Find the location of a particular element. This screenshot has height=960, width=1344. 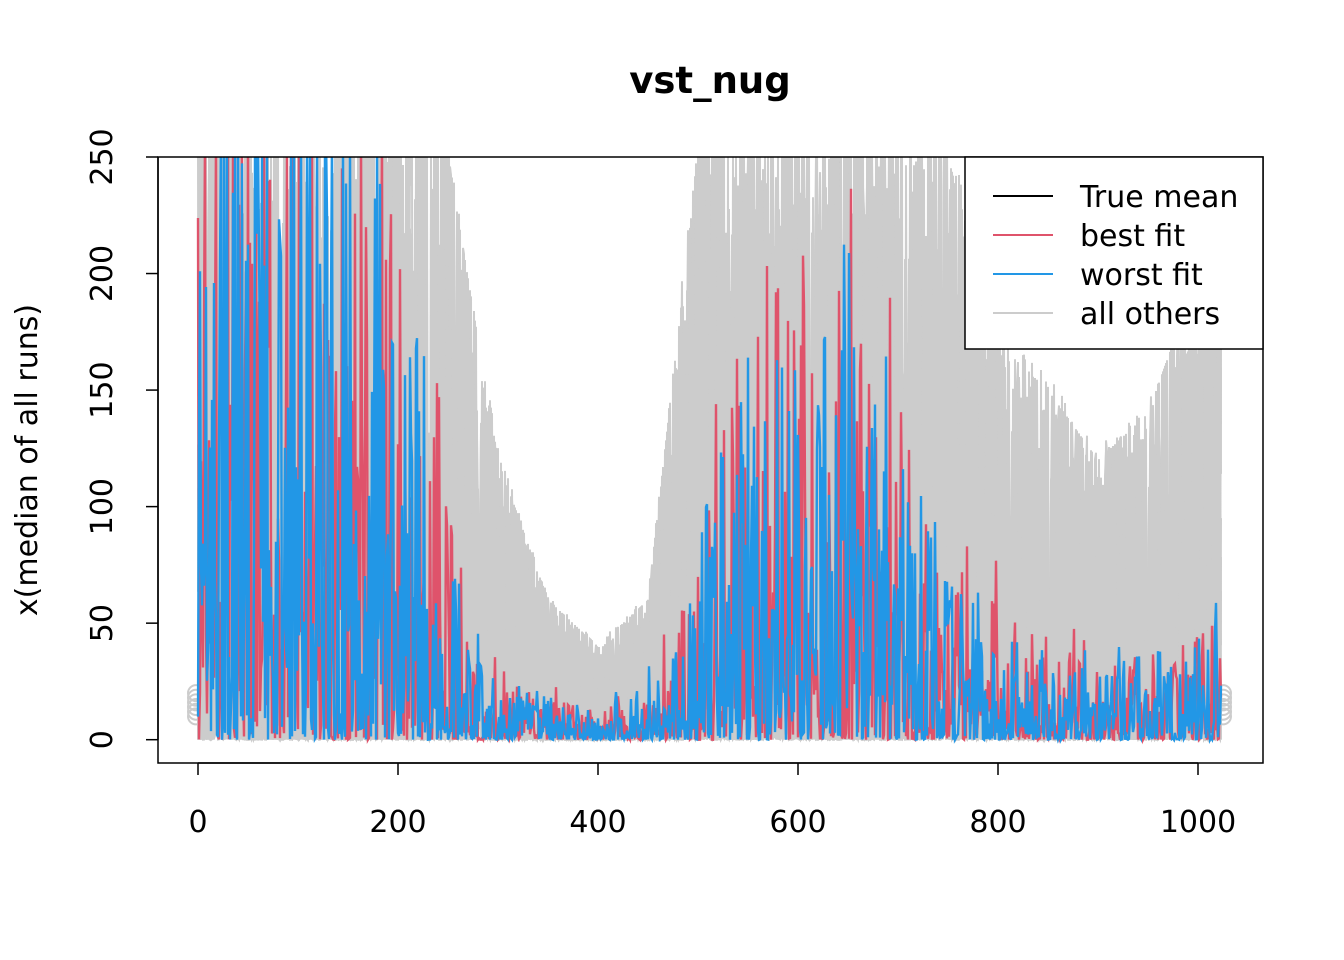

y-tick-label: 250 is located at coordinates (102, 156).